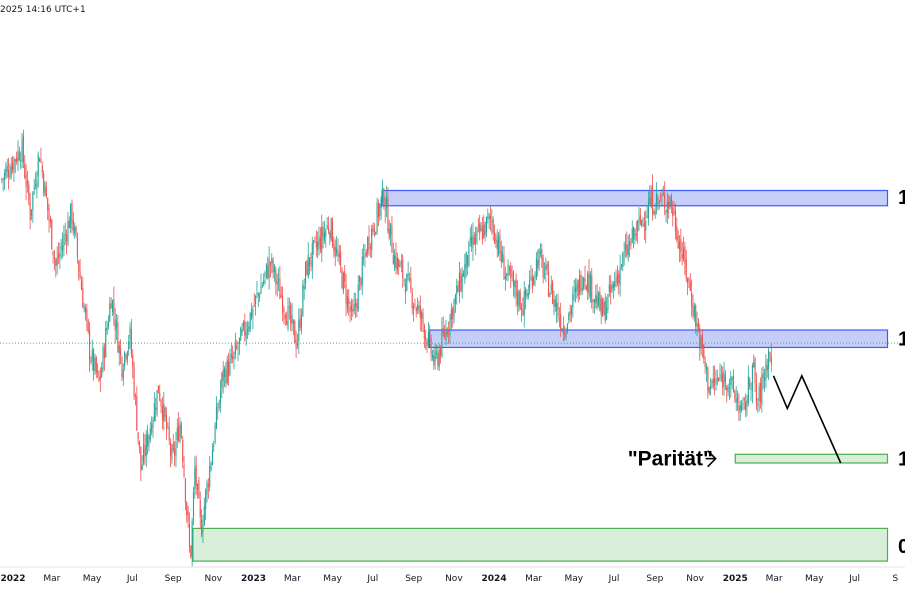 The image size is (905, 613). Describe the element at coordinates (635, 198) in the screenshot. I see `zone-resistance-upper` at that location.